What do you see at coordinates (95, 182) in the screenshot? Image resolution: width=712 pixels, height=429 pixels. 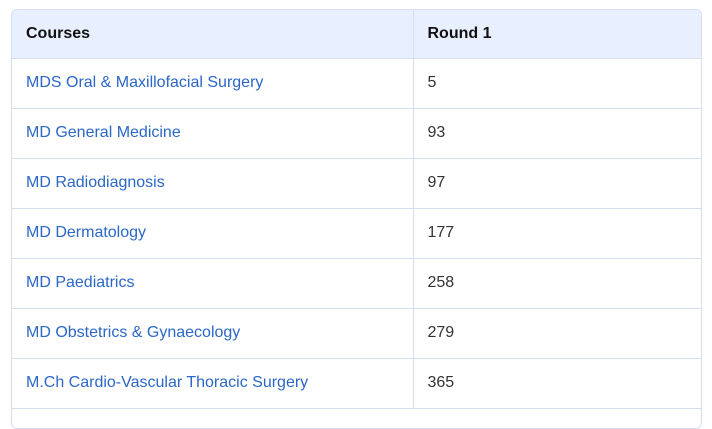 I see `course-link: MD Radiodiagnosis` at bounding box center [95, 182].